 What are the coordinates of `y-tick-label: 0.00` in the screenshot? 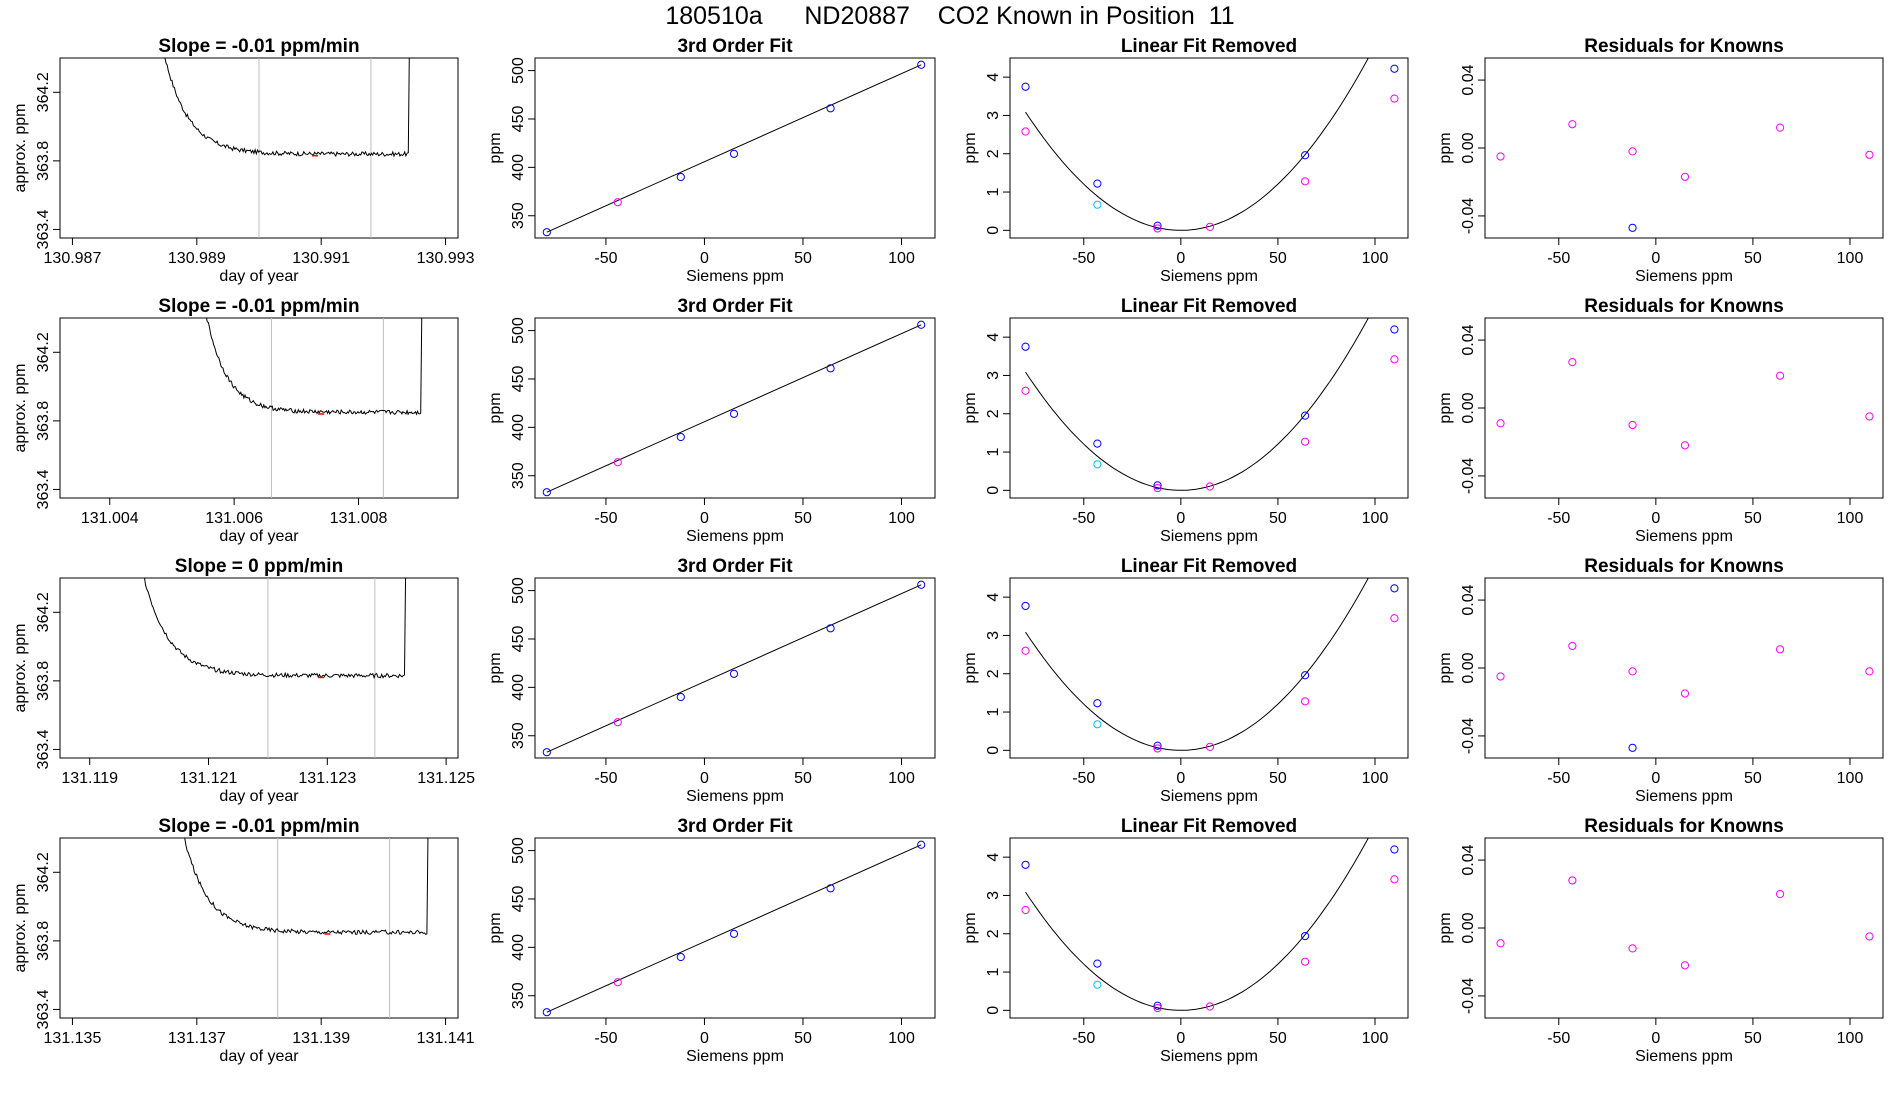 It's located at (1468, 407).